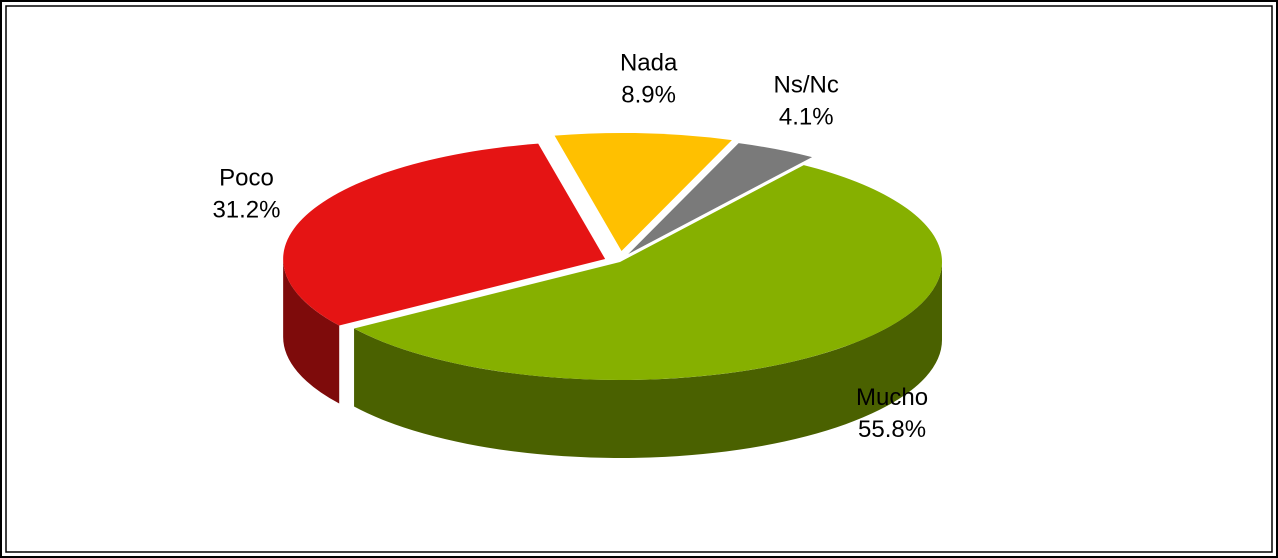  What do you see at coordinates (649, 63) in the screenshot?
I see `slice-label: Nada` at bounding box center [649, 63].